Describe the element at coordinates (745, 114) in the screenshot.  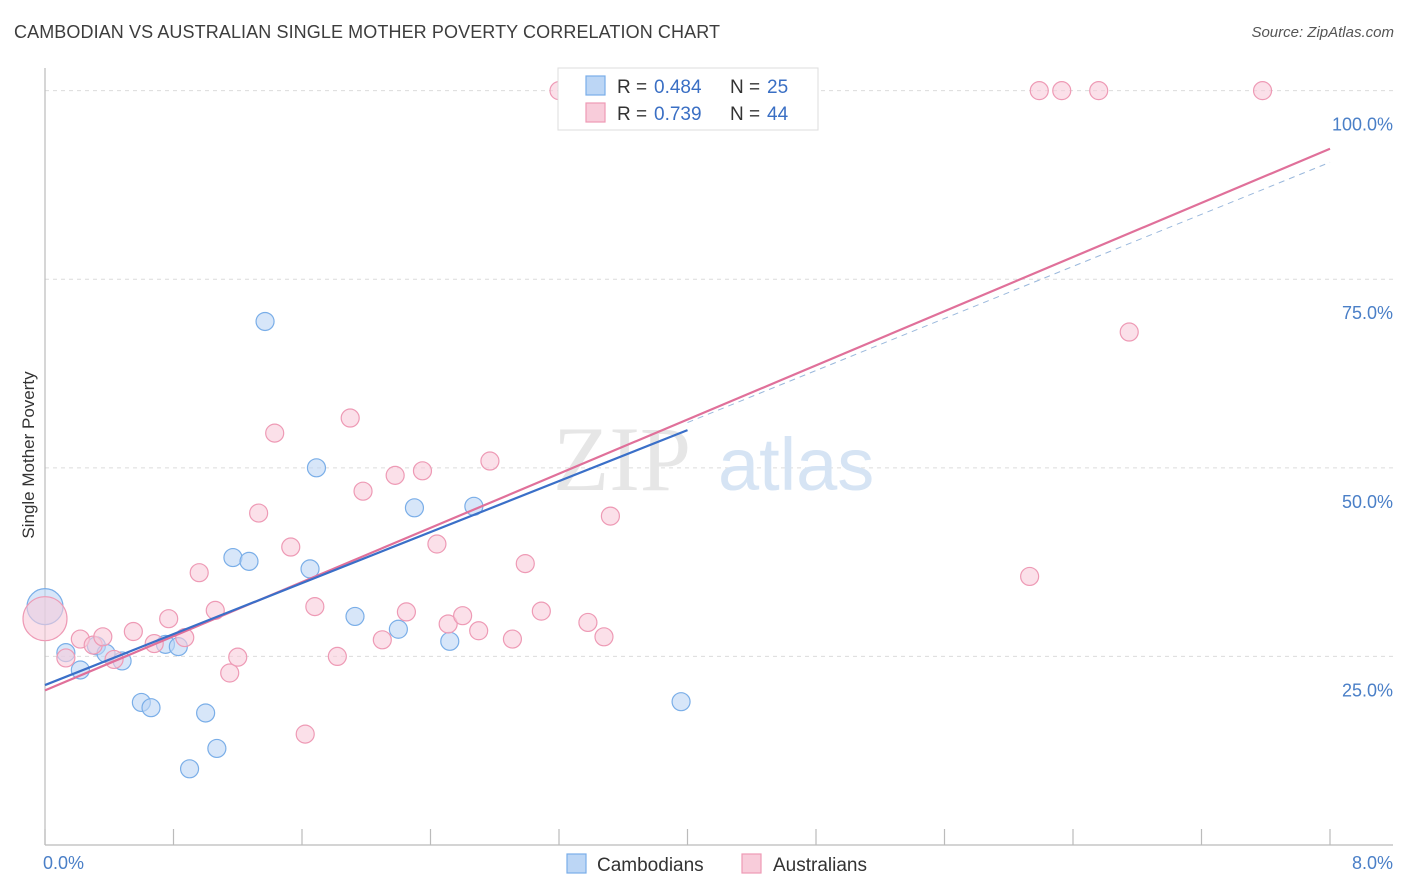
I see `legend-n-label-1: N =` at that location.